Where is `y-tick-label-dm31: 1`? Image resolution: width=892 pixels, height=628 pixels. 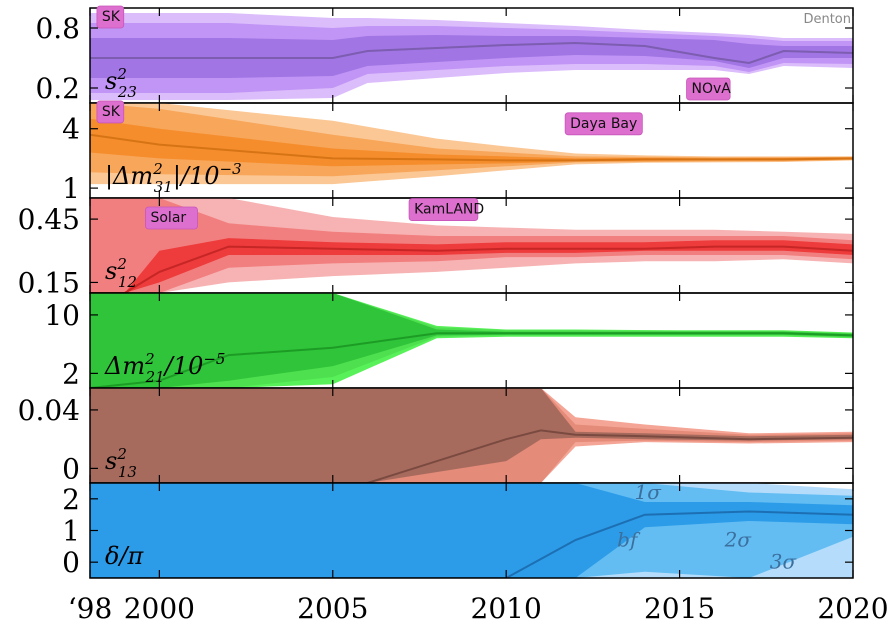
y-tick-label-dm31: 1 is located at coordinates (71, 188).